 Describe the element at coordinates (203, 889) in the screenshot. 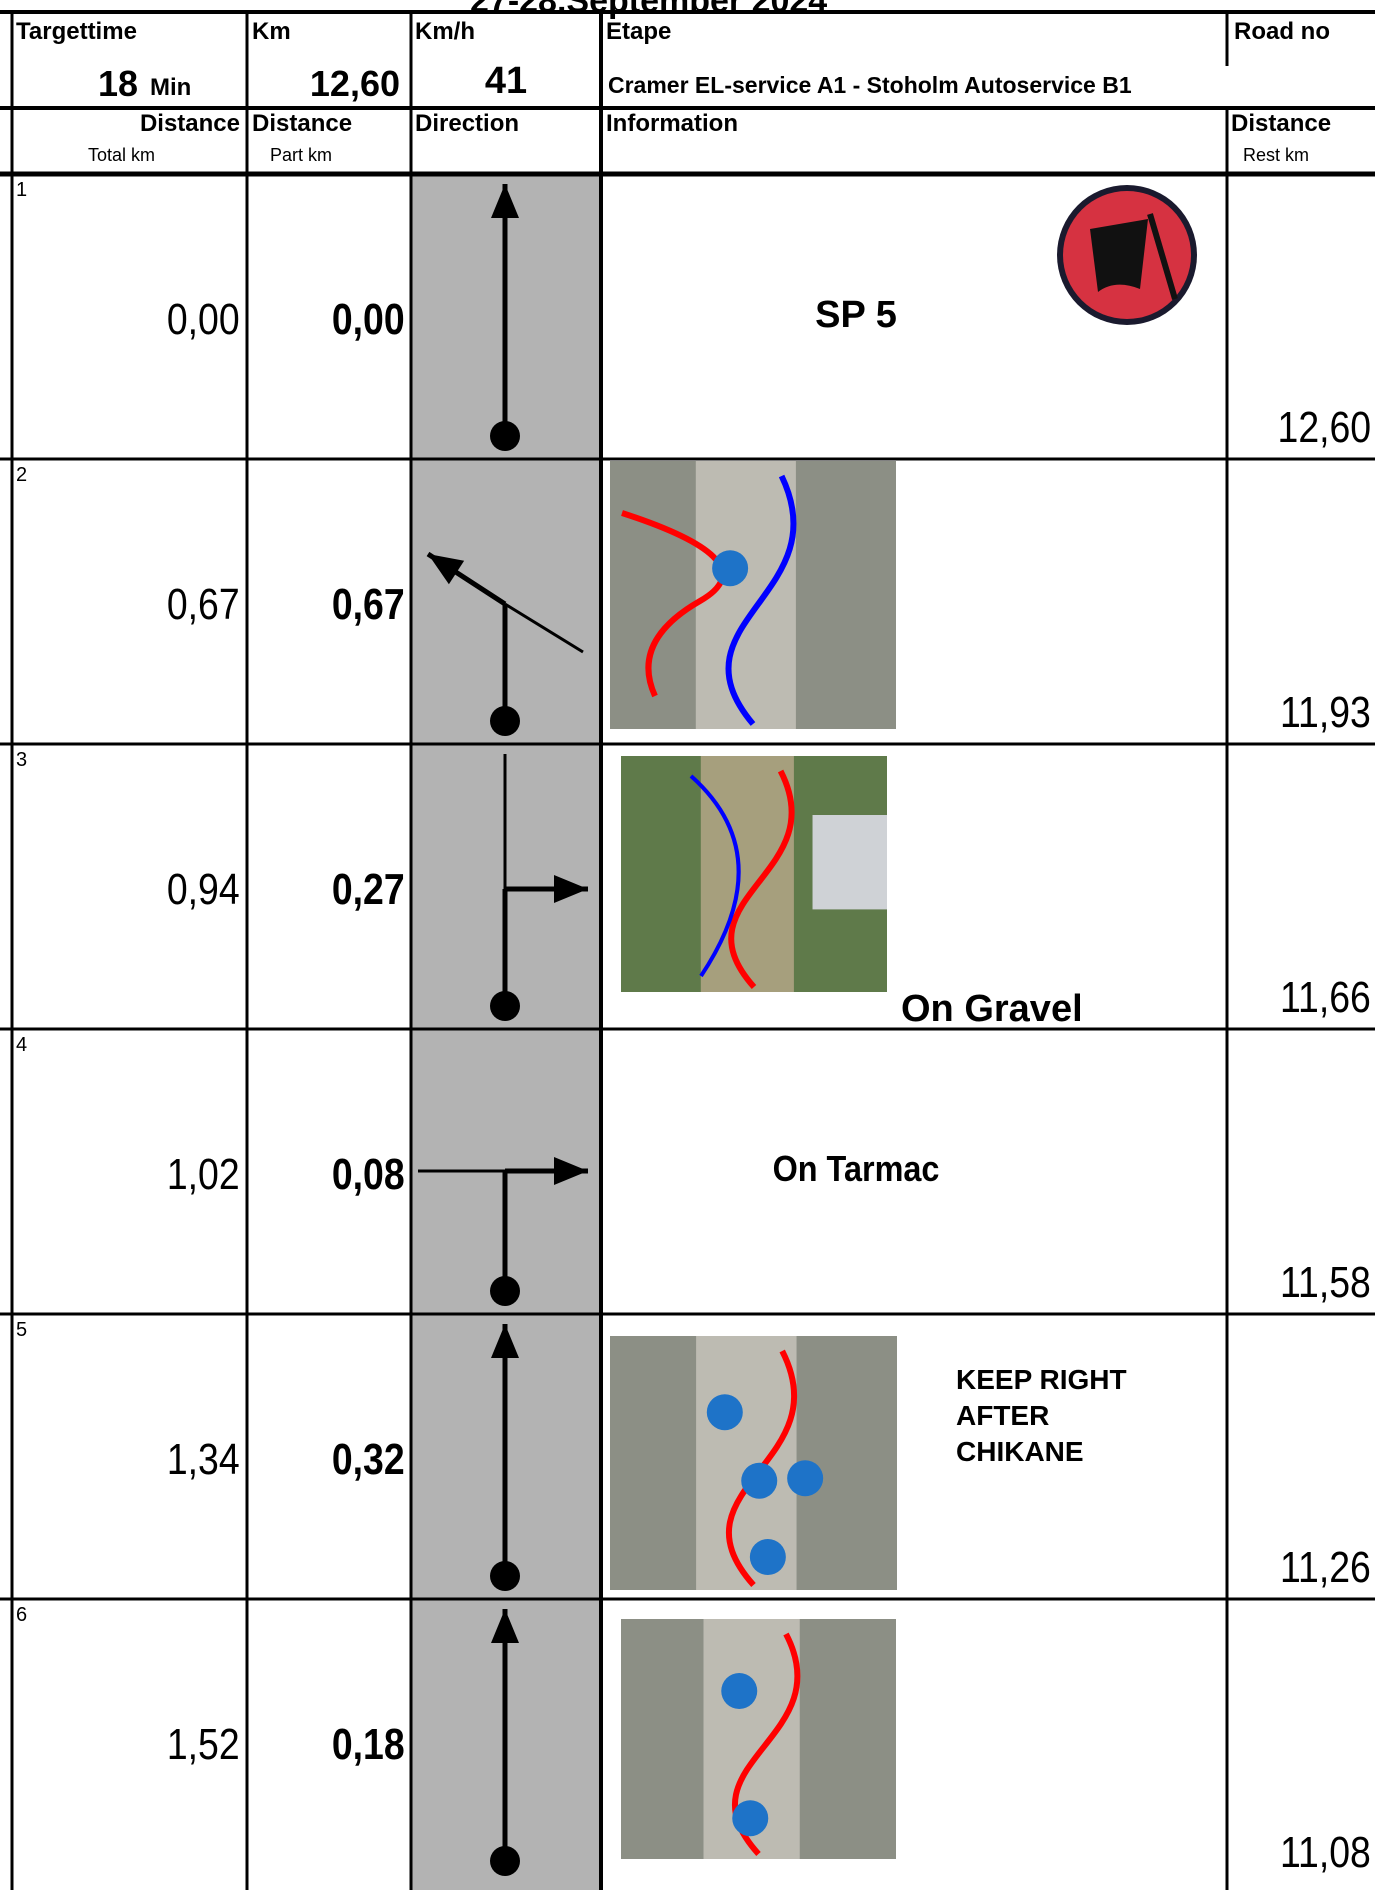

I see `total-km: 0,94` at that location.